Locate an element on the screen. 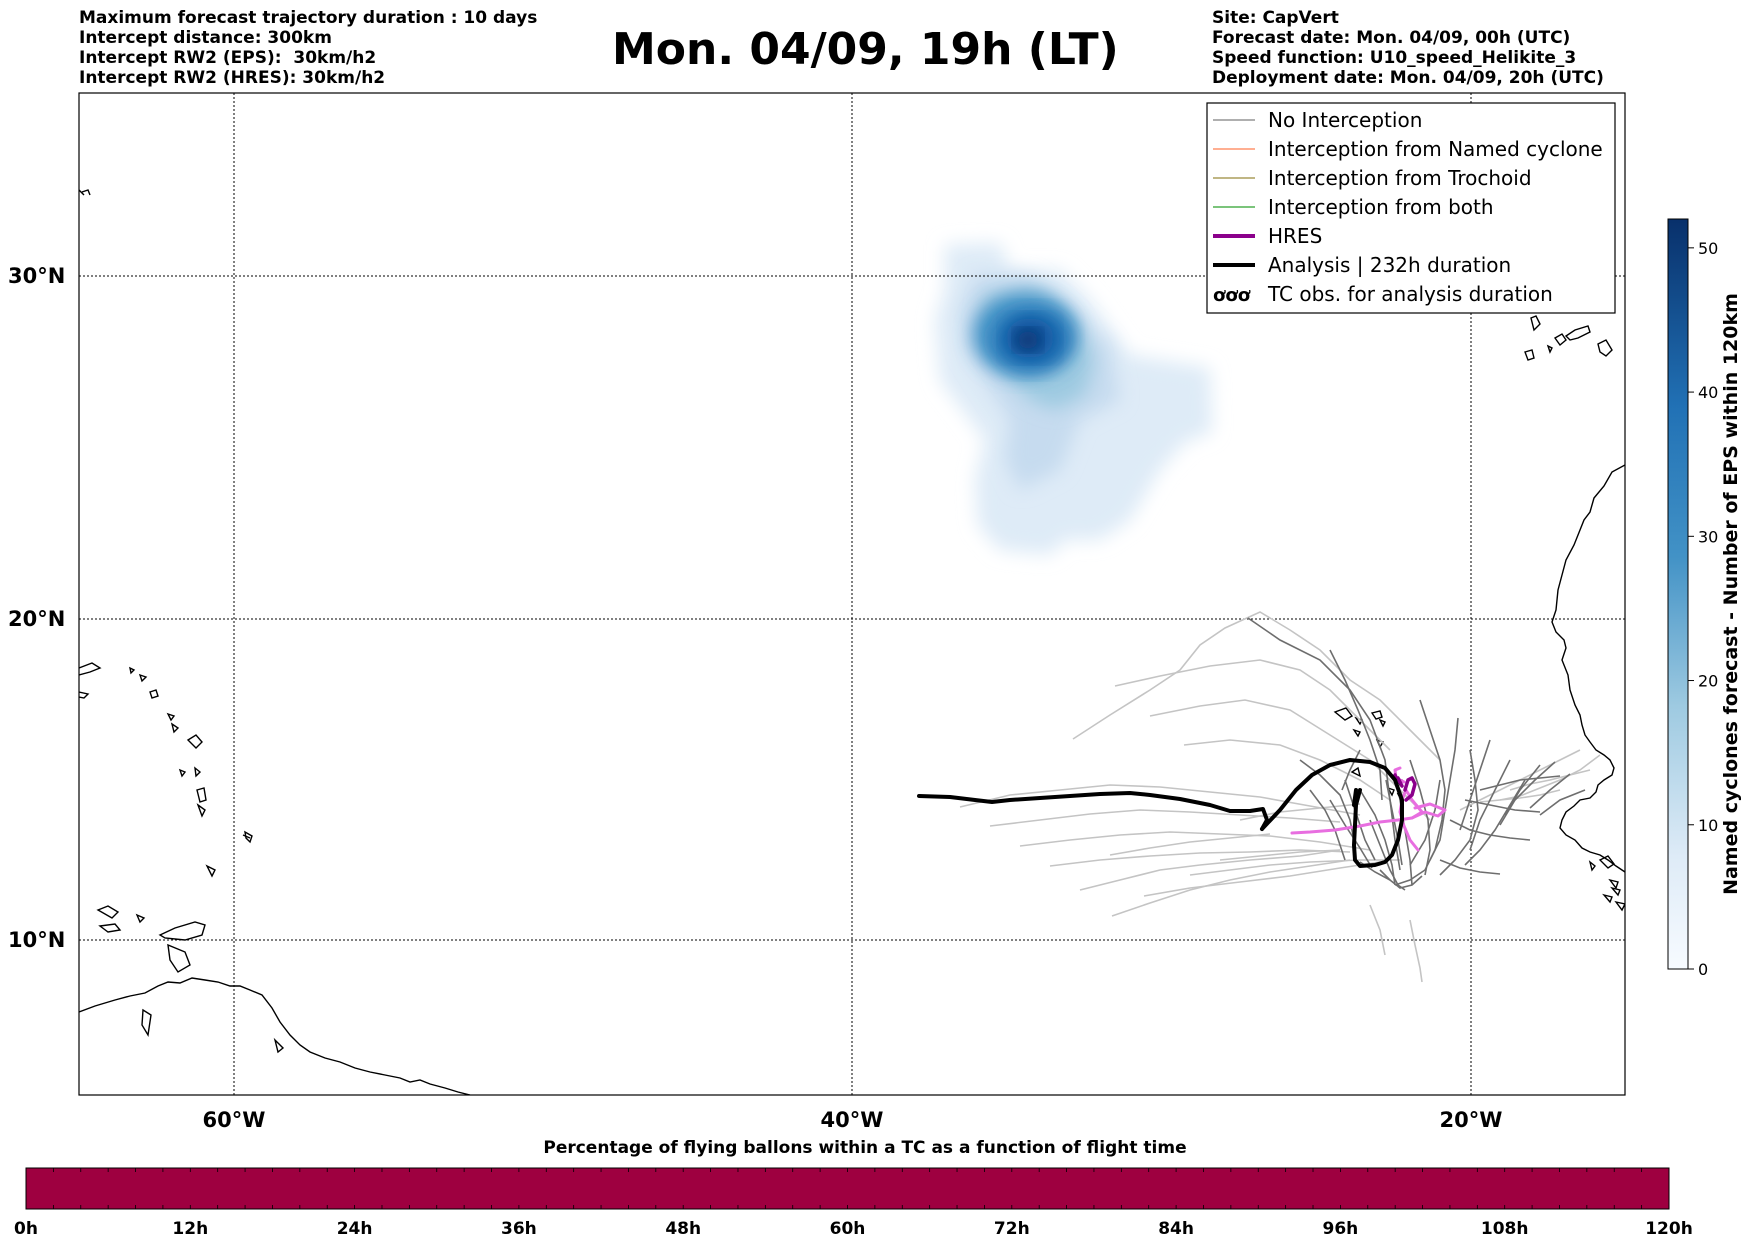 This screenshot has height=1241, width=1752. trajectories-light is located at coordinates (1280, 797).